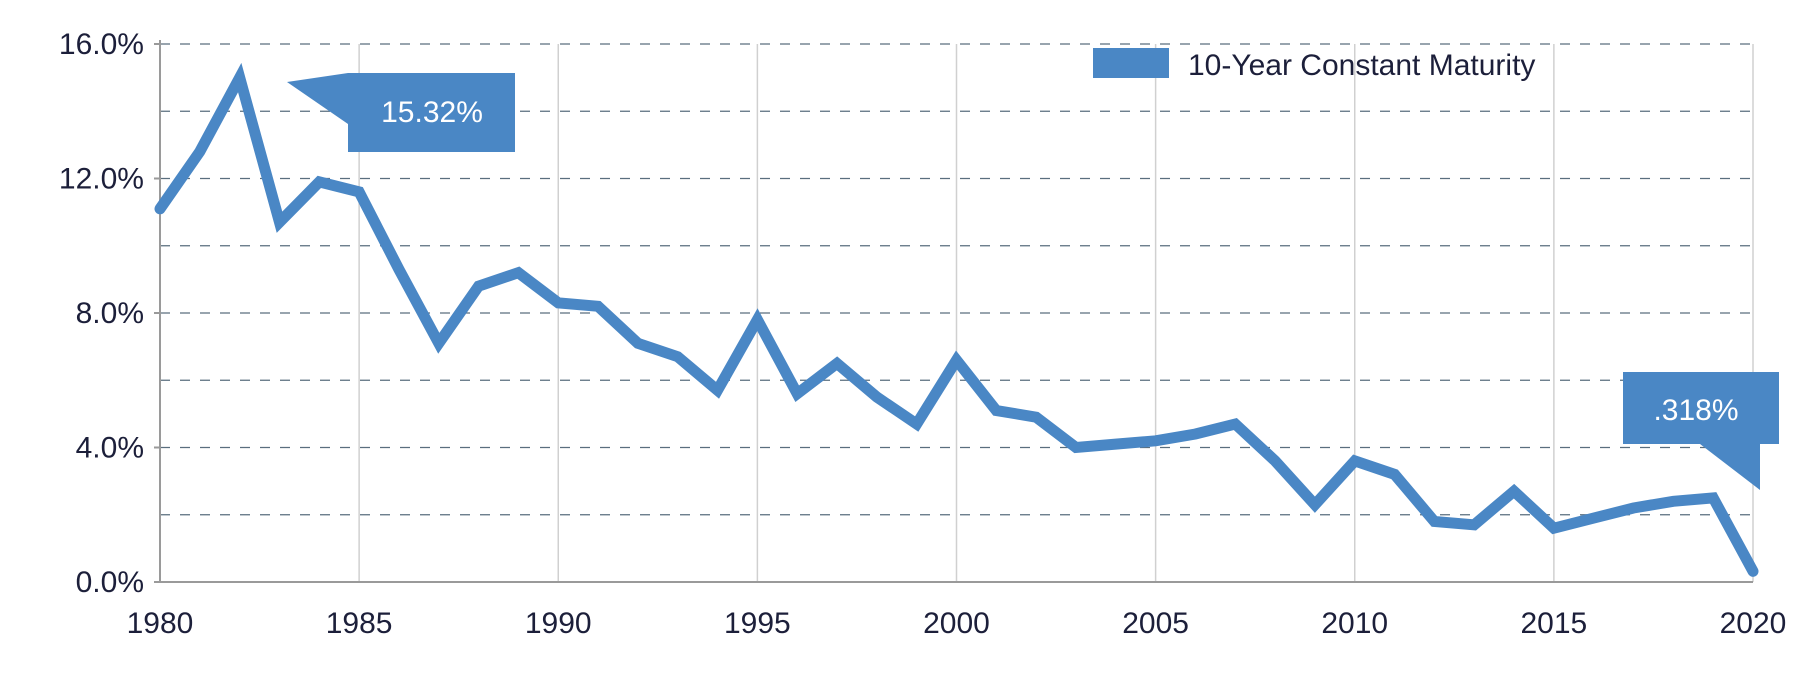 This screenshot has height=682, width=1819. Describe the element at coordinates (1730, 467) in the screenshot. I see `latest-callout-pointer` at that location.